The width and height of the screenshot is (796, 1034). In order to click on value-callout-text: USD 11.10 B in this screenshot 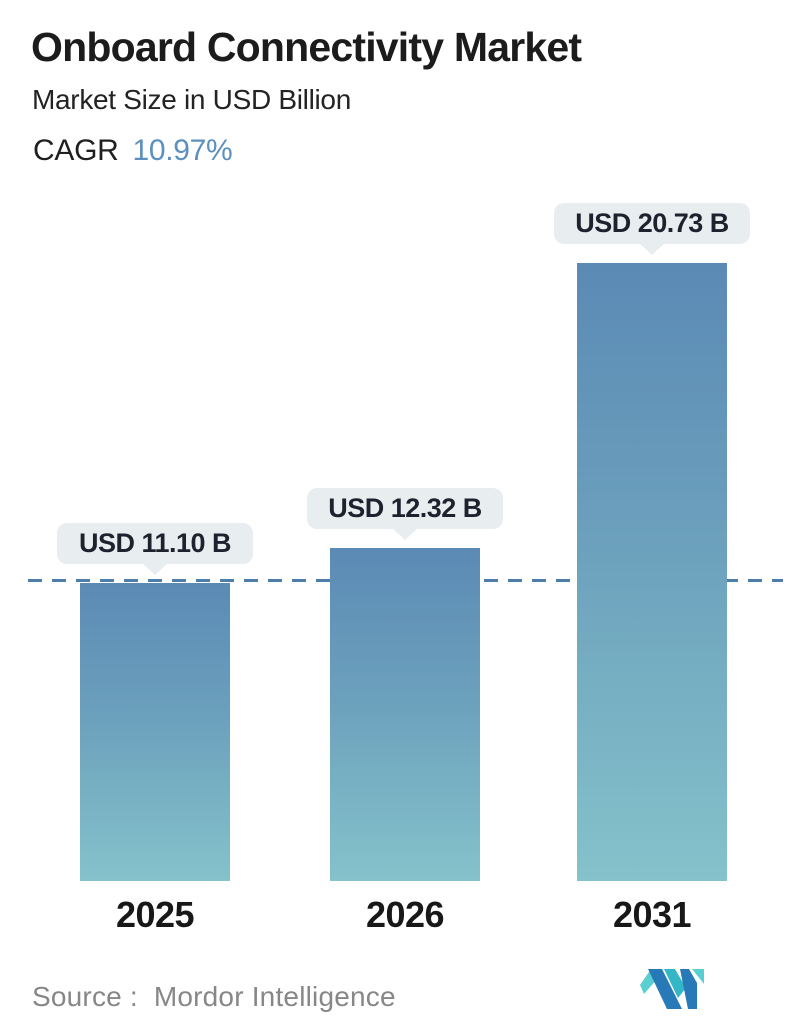, I will do `click(155, 543)`.